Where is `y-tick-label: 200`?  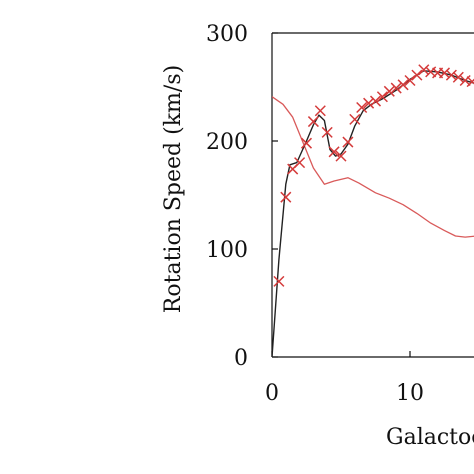
y-tick-label: 200 is located at coordinates (227, 142).